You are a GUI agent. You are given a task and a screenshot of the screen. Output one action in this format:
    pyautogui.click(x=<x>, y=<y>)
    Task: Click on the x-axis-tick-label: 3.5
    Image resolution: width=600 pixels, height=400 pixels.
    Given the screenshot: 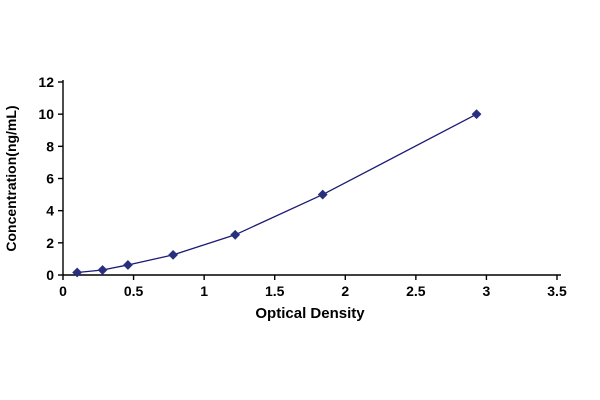 What is the action you would take?
    pyautogui.click(x=557, y=291)
    